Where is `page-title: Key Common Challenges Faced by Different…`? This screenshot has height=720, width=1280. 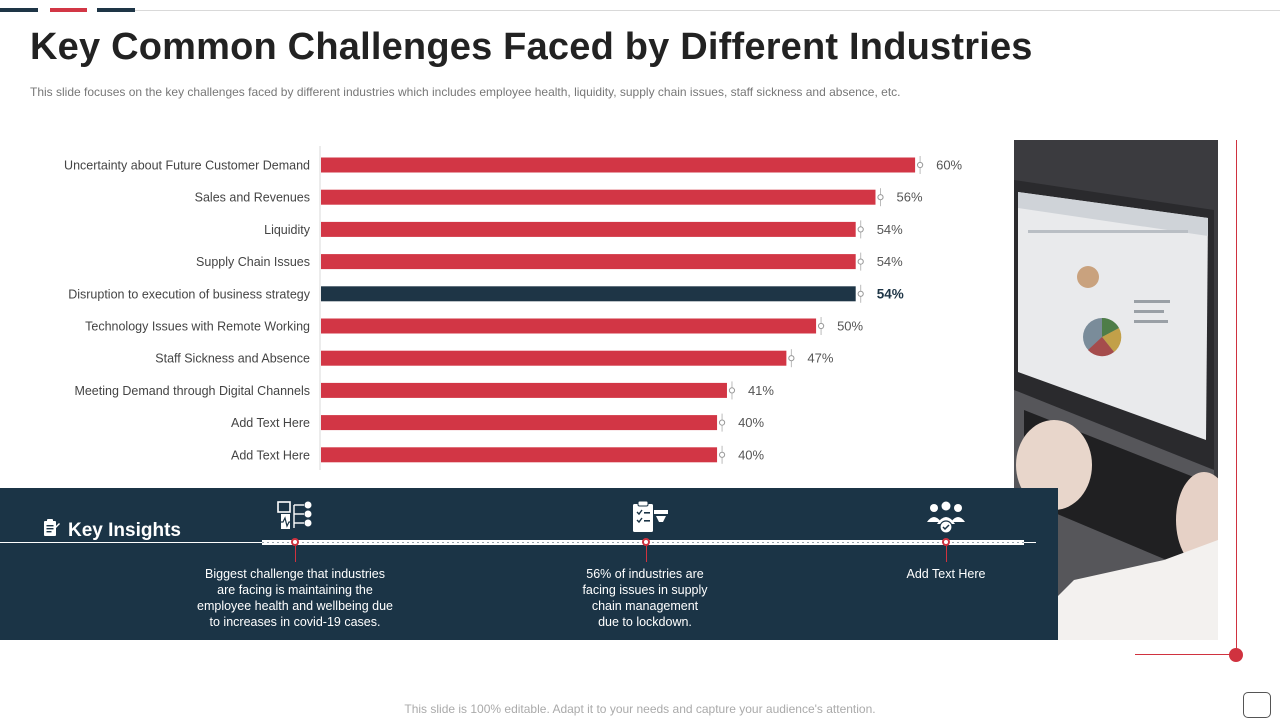
page-title: Key Common Challenges Faced by Different… is located at coordinates (531, 47).